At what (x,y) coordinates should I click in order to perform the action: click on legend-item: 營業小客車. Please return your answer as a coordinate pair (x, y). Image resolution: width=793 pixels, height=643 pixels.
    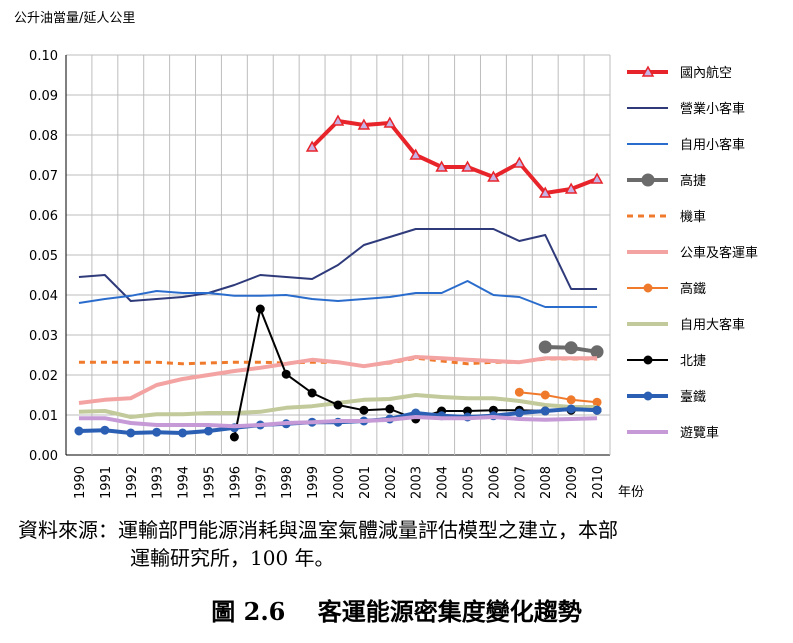
    Looking at the image, I should click on (686, 109).